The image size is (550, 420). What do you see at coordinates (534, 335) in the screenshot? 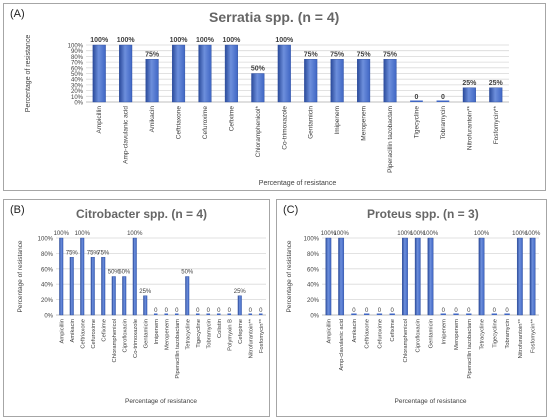
I see `x-tick-label: Fosfomycin**` at bounding box center [534, 335].